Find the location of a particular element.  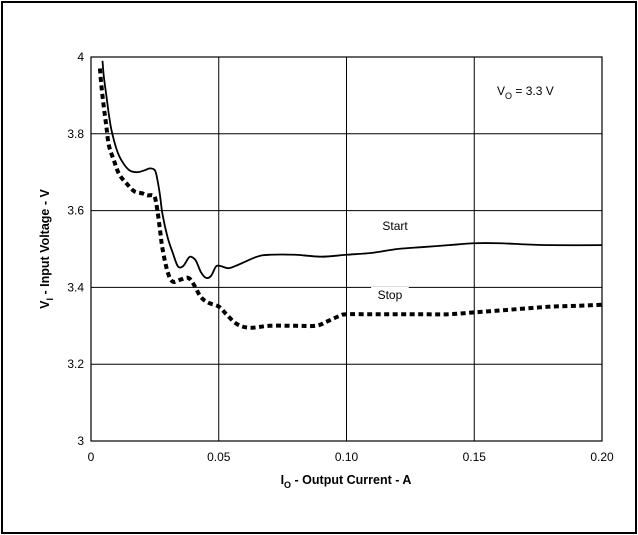

series-label-start: Start is located at coordinates (395, 225).